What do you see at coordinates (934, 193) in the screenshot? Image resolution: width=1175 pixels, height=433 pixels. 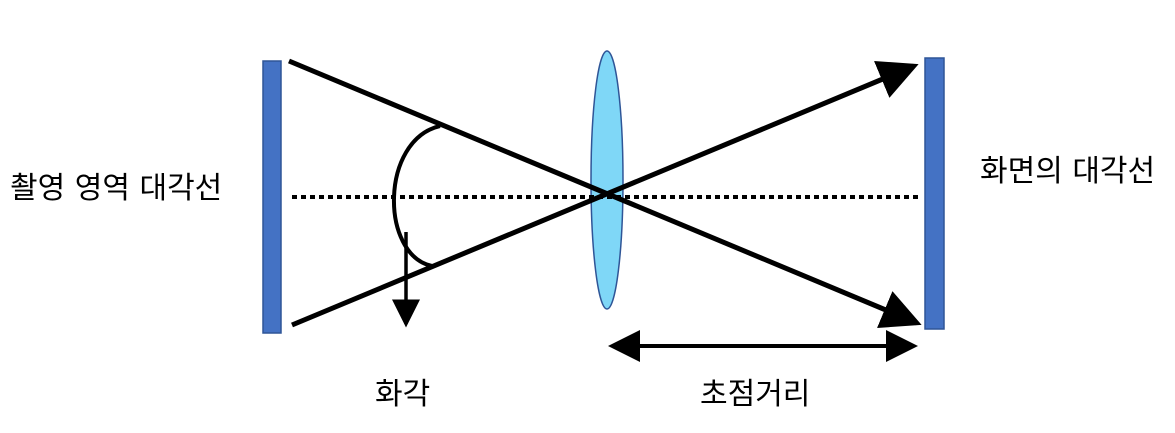 I see `screen-plate` at bounding box center [934, 193].